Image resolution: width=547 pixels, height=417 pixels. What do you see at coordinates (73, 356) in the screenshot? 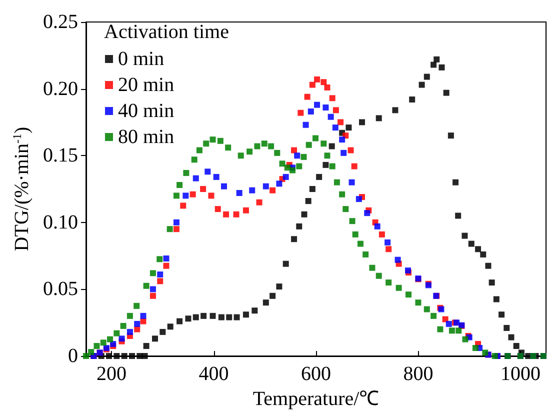
I see `y-tick-label: 0` at bounding box center [73, 356].